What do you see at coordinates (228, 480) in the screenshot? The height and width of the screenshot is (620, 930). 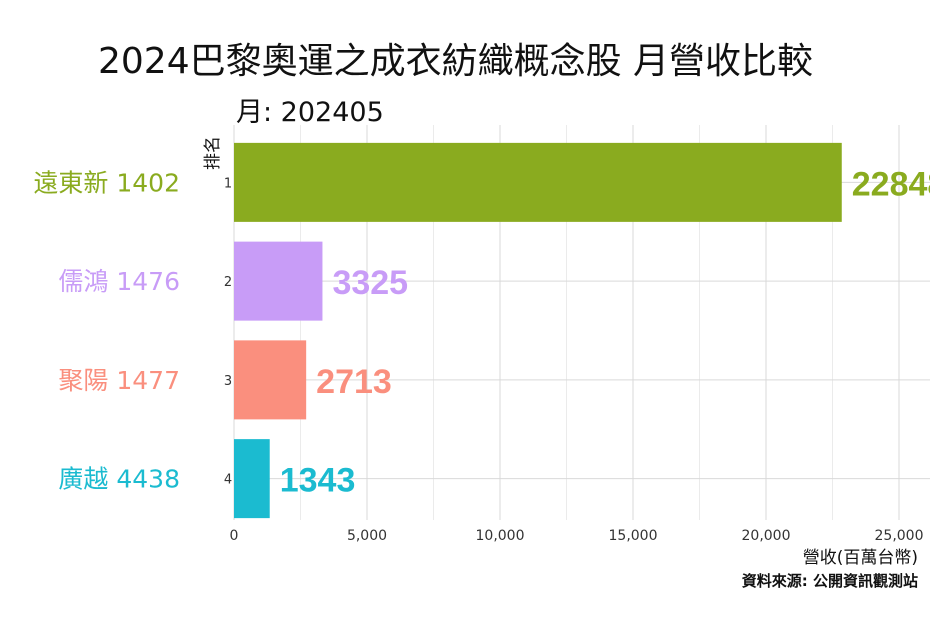 I see `rank-tick-label: 4` at bounding box center [228, 480].